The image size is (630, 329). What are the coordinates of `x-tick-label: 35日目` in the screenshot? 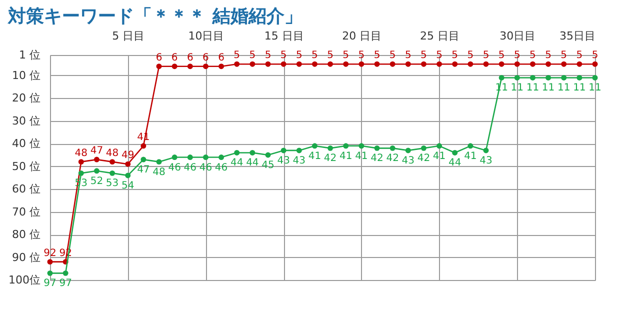 It's located at (578, 36).